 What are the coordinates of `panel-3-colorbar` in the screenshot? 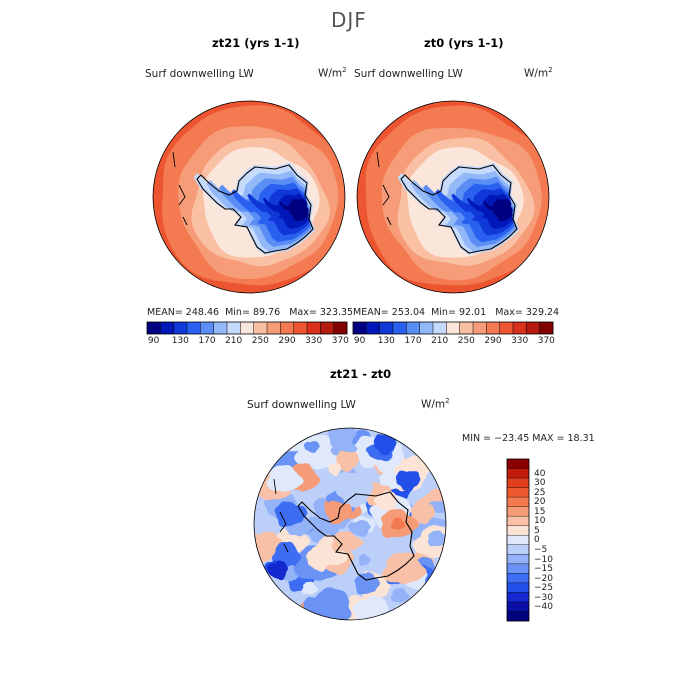 It's located at (518, 540).